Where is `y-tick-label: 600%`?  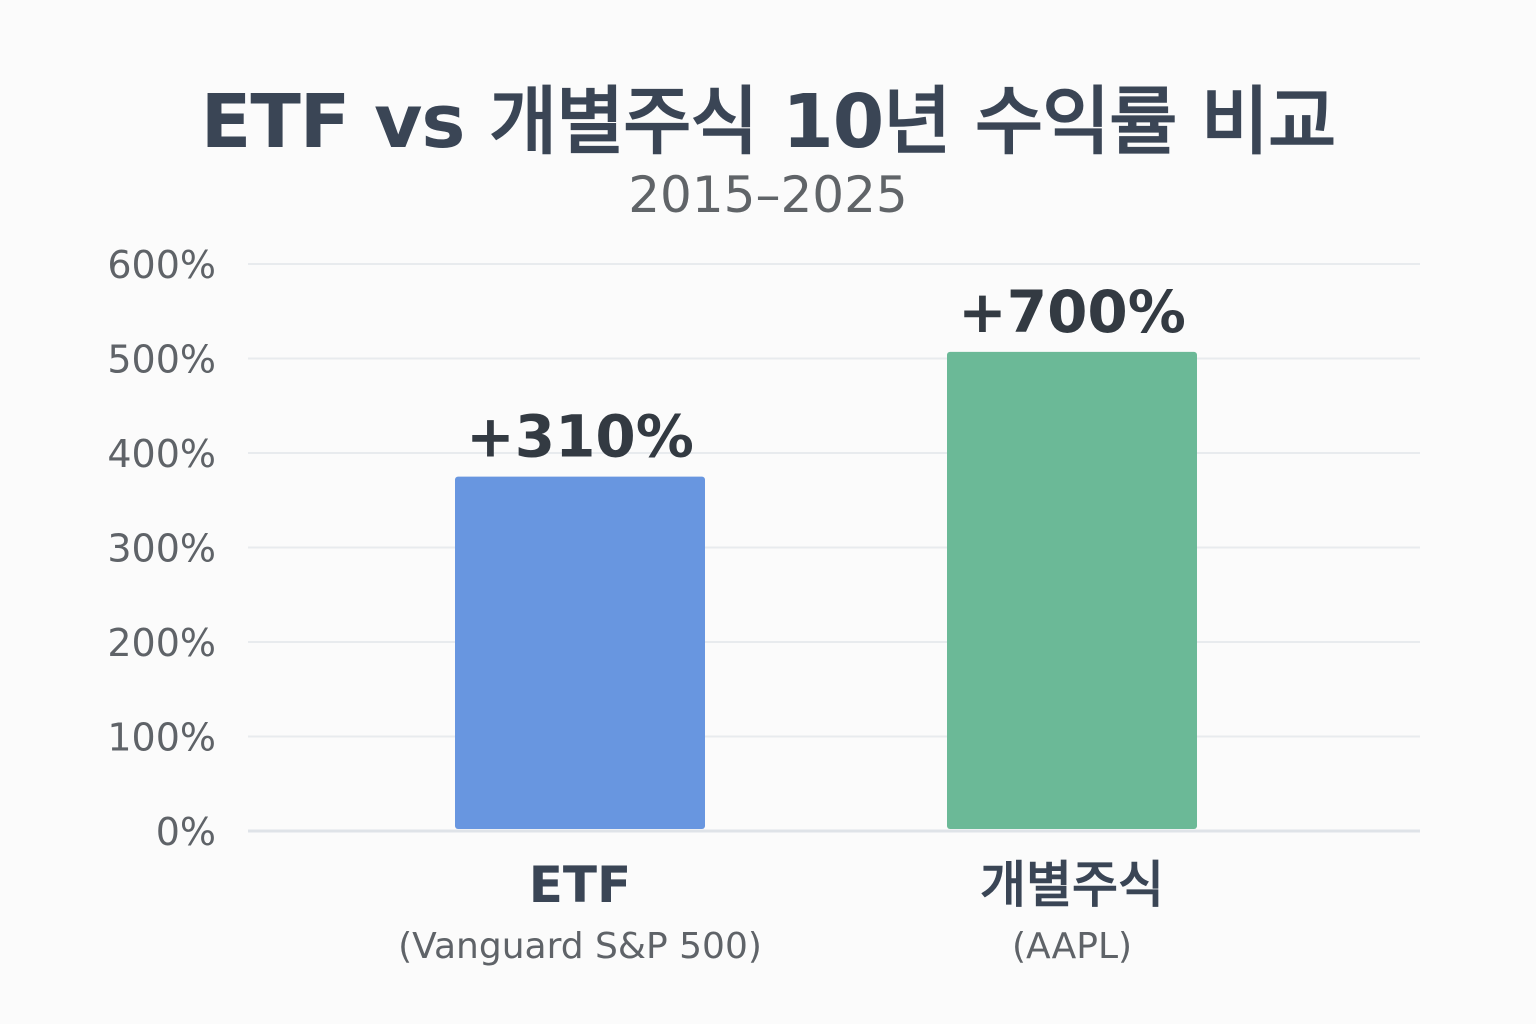 y-tick-label: 600% is located at coordinates (161, 265).